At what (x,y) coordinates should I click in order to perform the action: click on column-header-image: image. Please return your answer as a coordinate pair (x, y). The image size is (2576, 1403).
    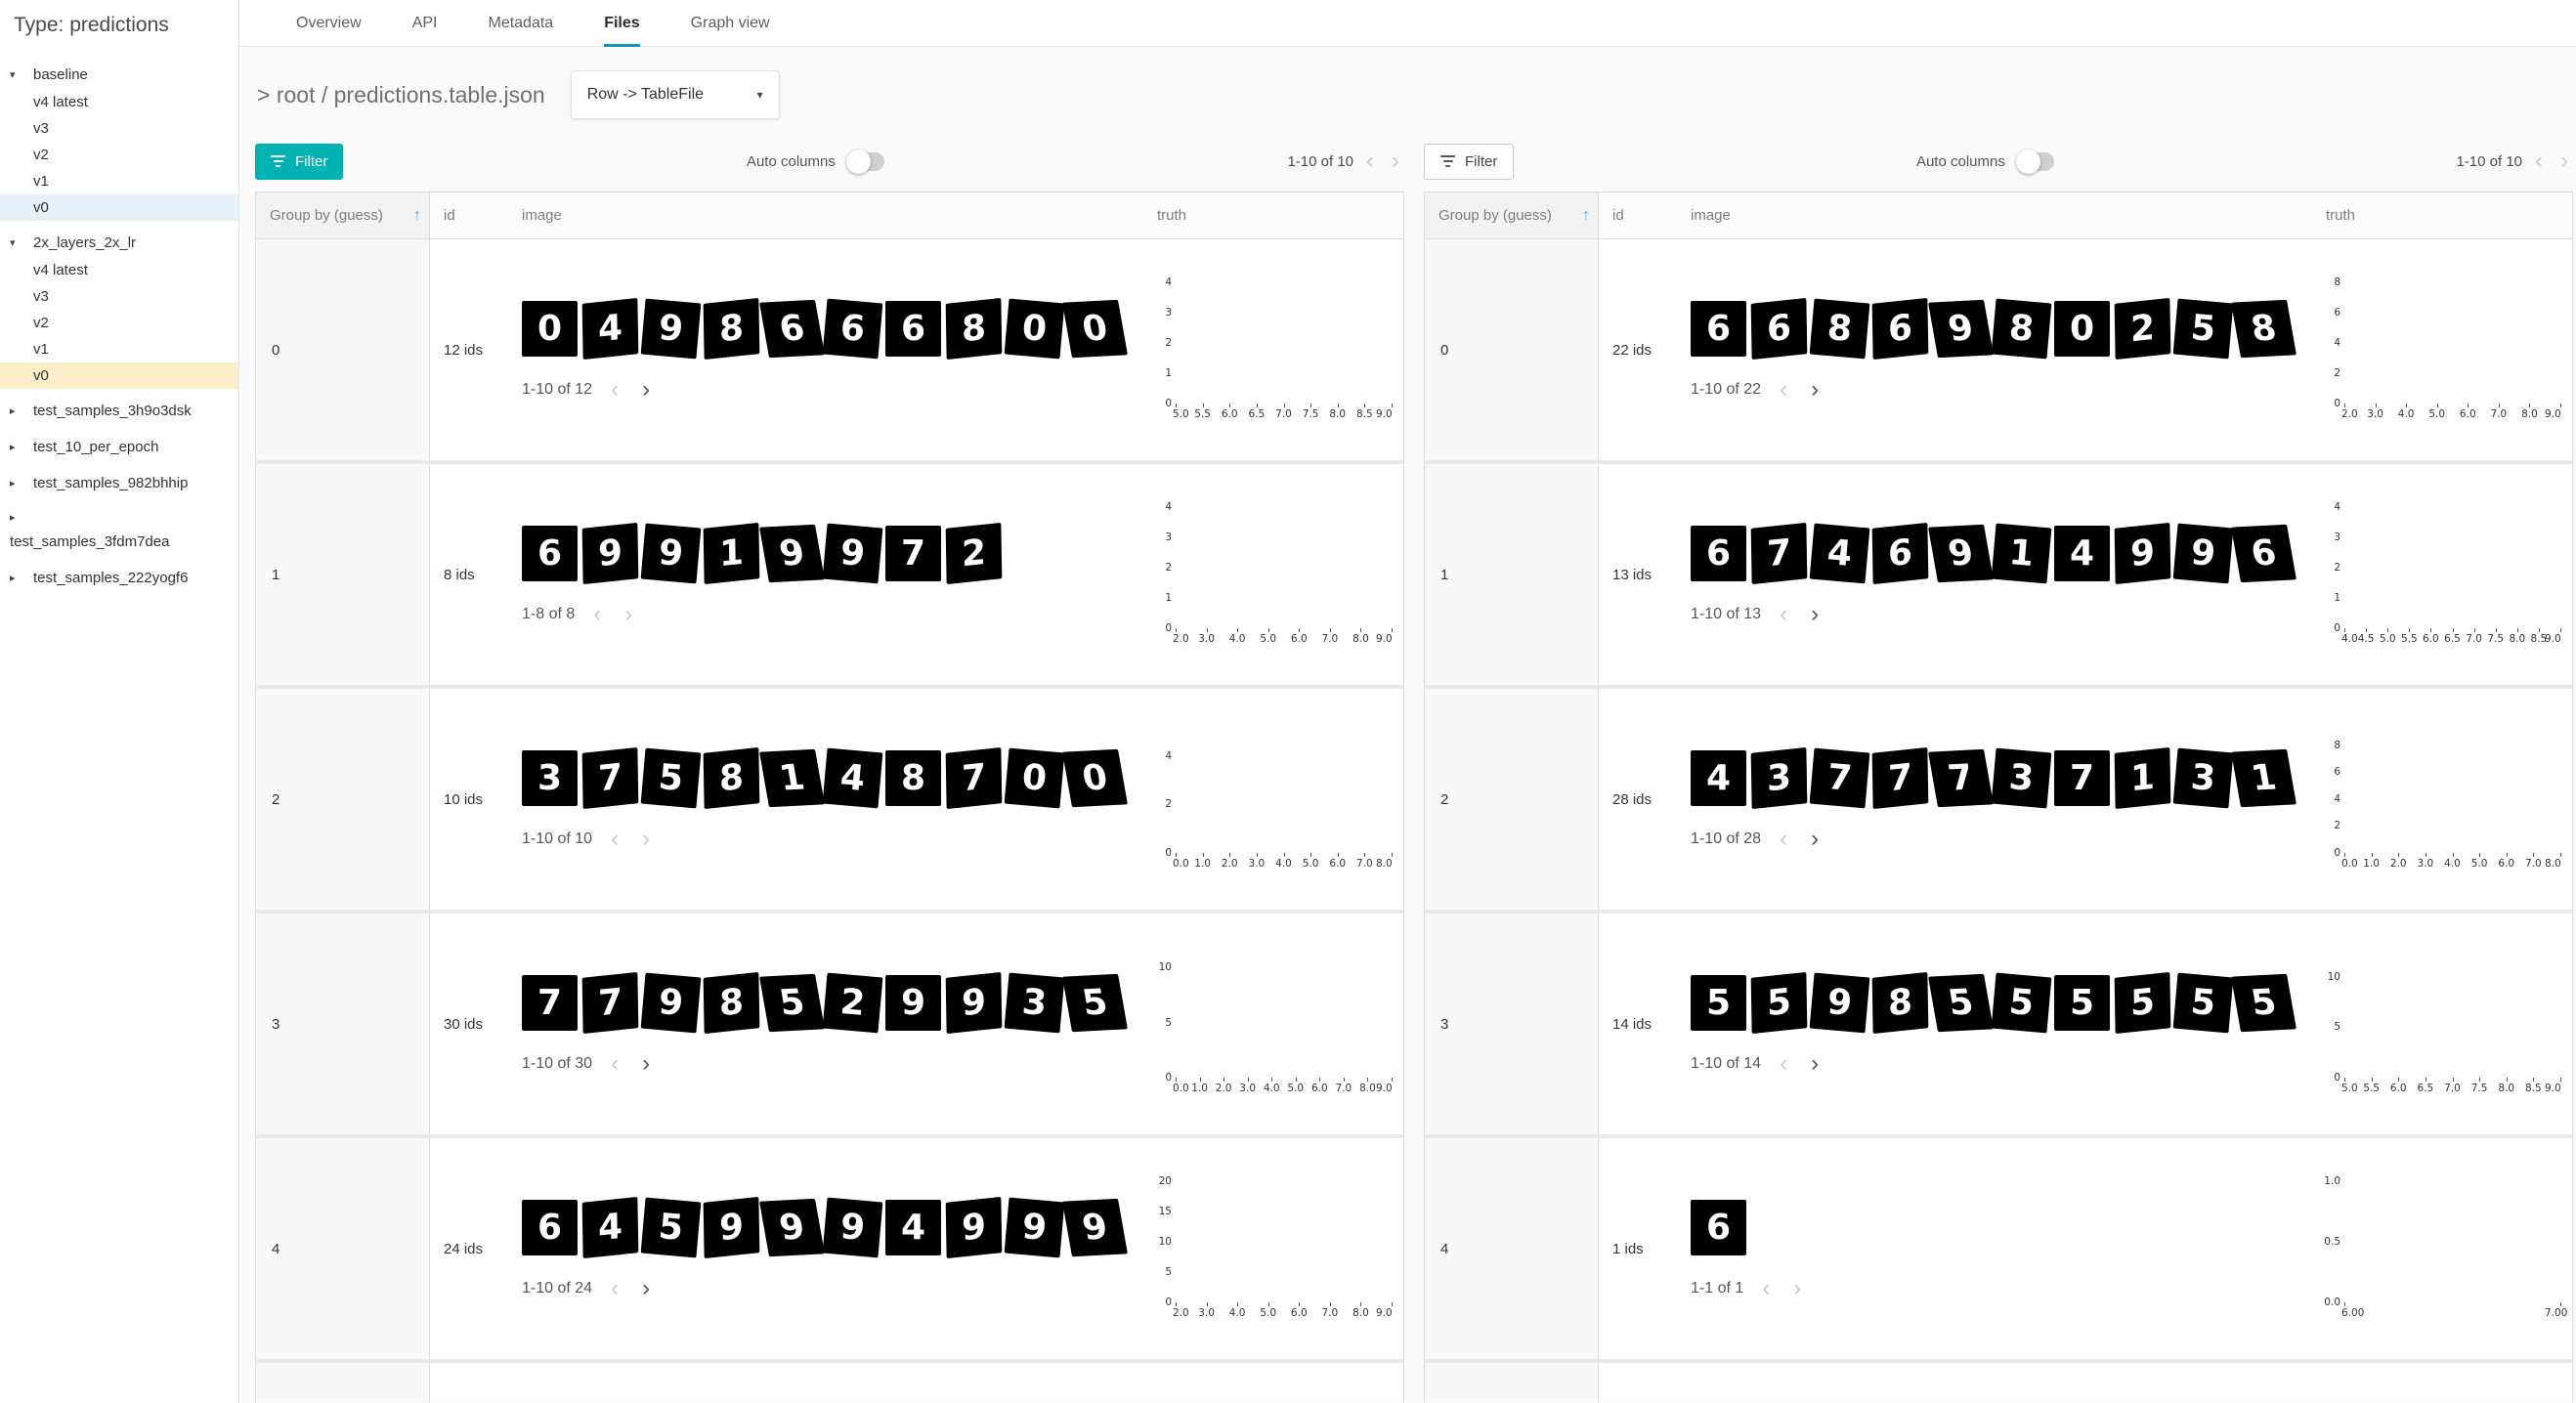
    Looking at the image, I should click on (542, 215).